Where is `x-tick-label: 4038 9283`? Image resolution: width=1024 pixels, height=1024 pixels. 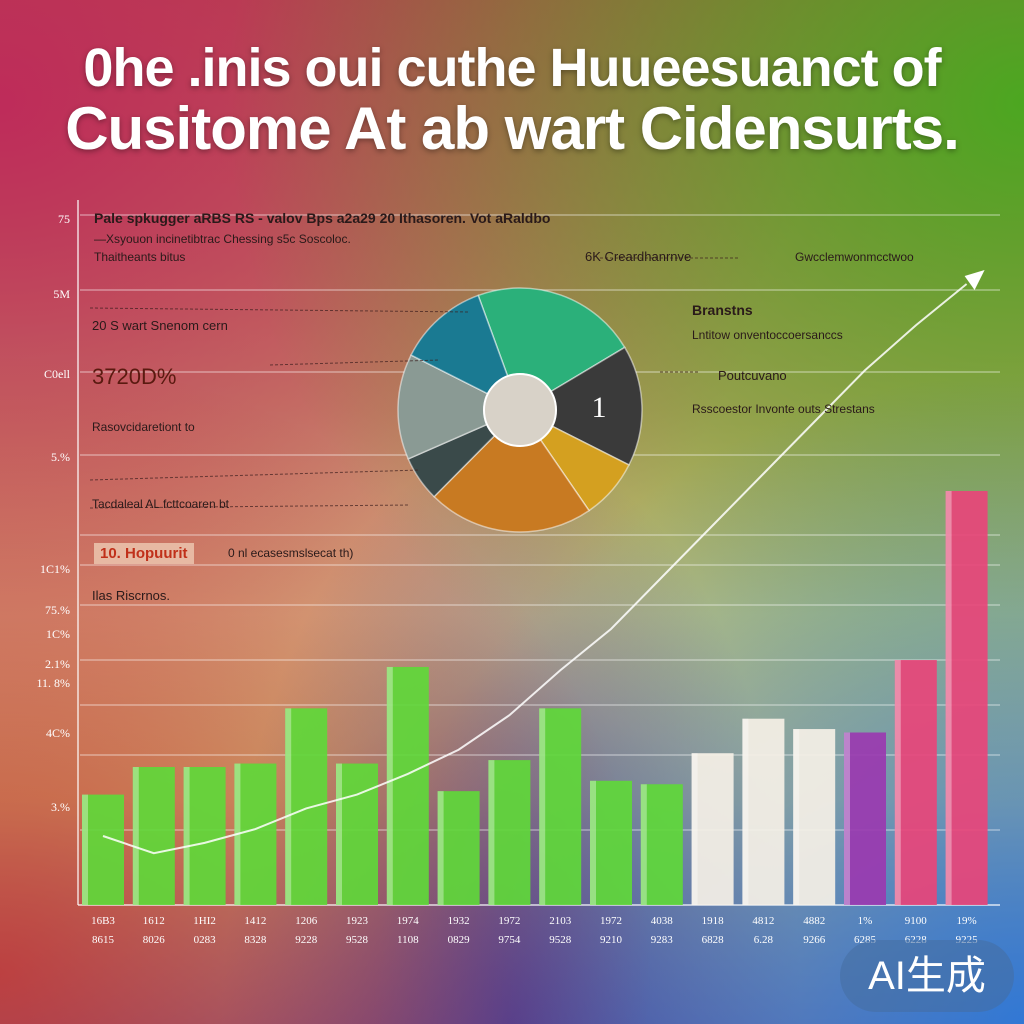 x-tick-label: 4038 9283 is located at coordinates (662, 930).